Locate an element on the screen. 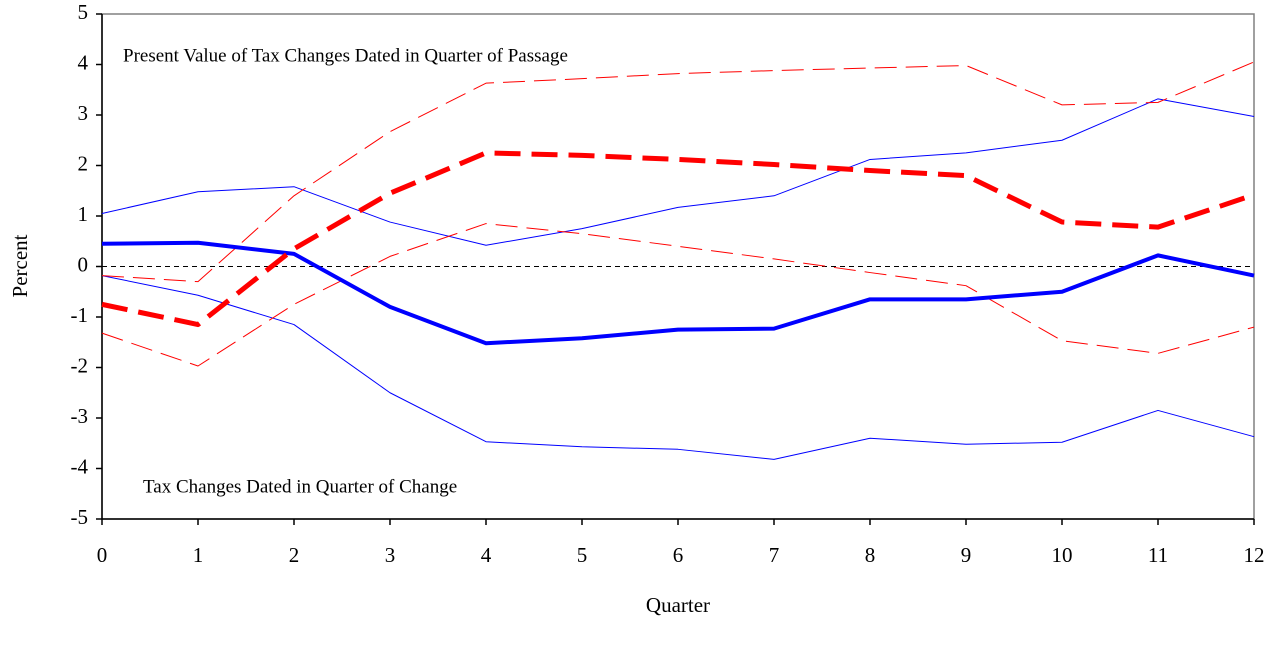 This screenshot has height=647, width=1283. y-tick-label: -2 is located at coordinates (80, 365).